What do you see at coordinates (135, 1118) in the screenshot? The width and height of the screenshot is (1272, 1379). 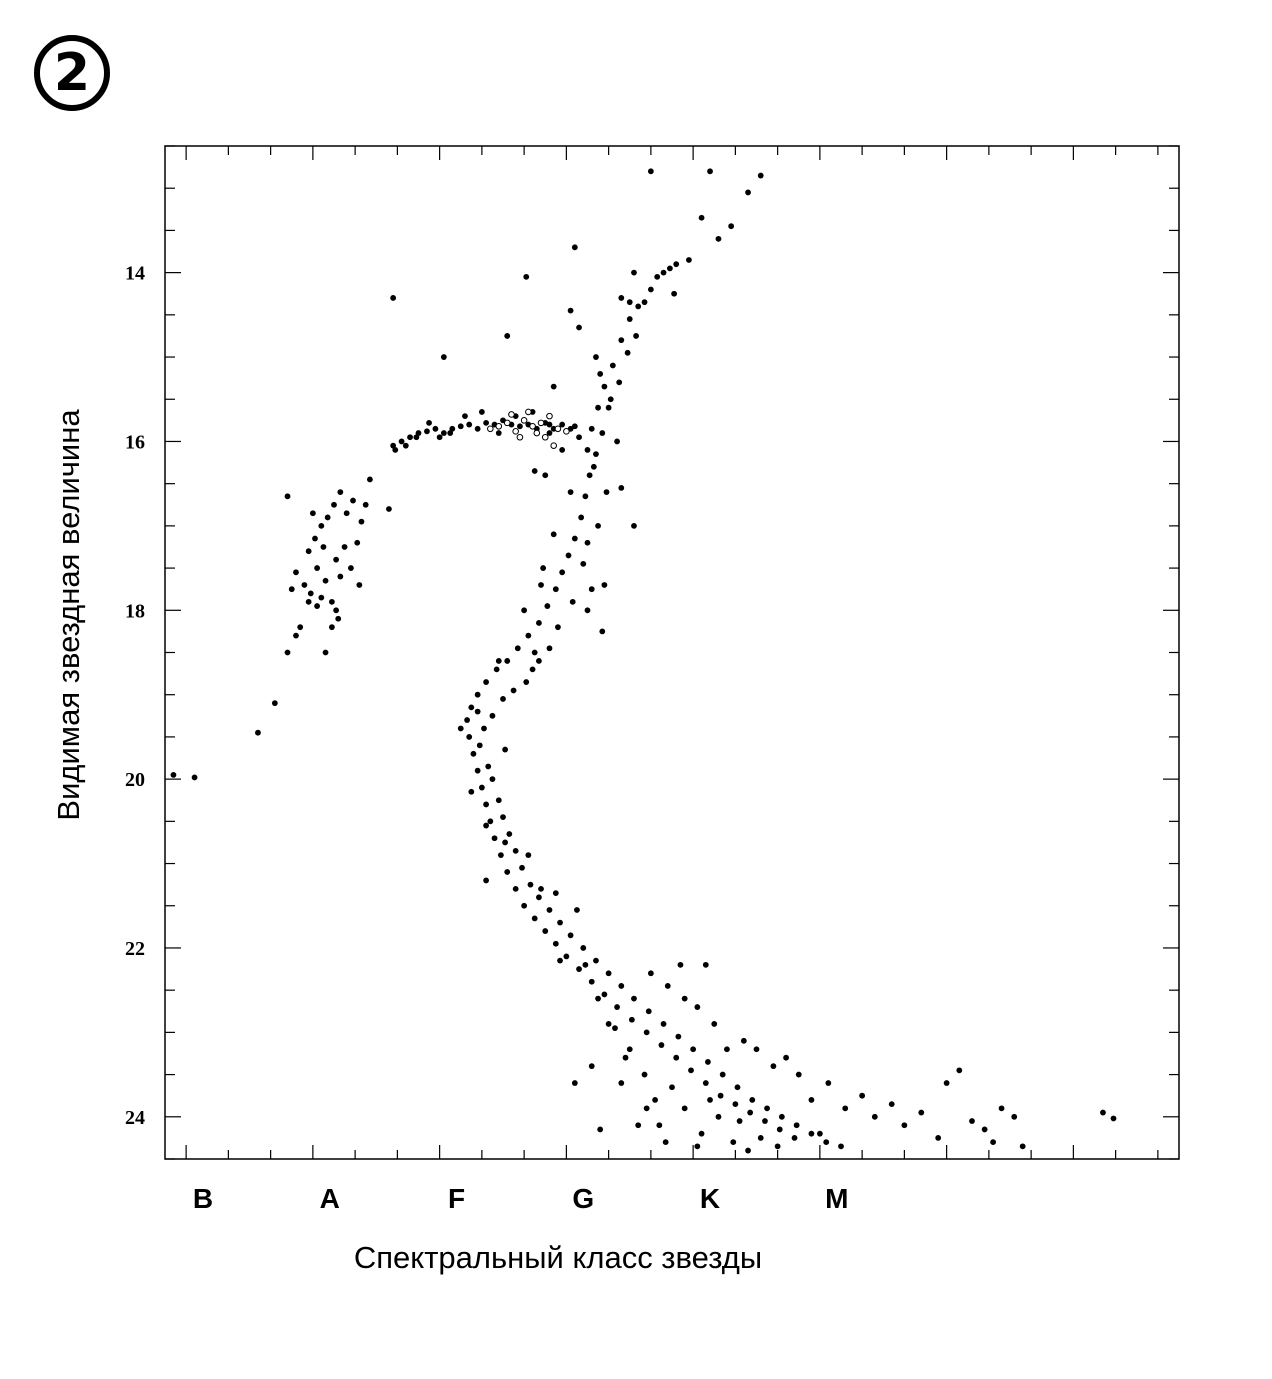 I see `y-tick-label: 24` at bounding box center [135, 1118].